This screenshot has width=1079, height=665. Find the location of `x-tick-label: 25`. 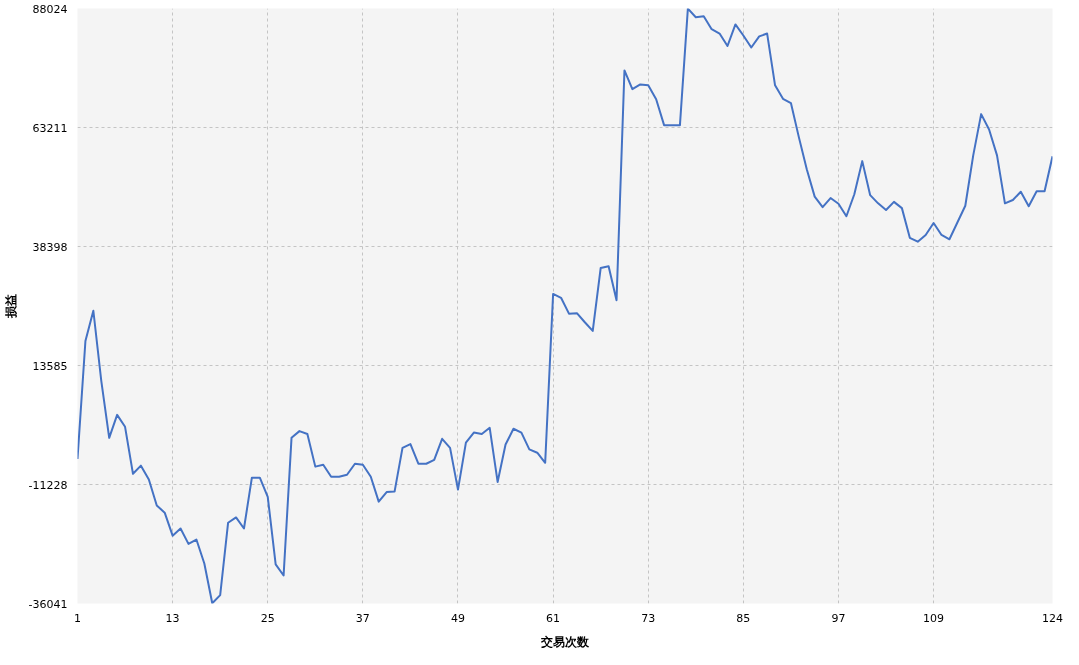

x-tick-label: 25 is located at coordinates (267, 618).